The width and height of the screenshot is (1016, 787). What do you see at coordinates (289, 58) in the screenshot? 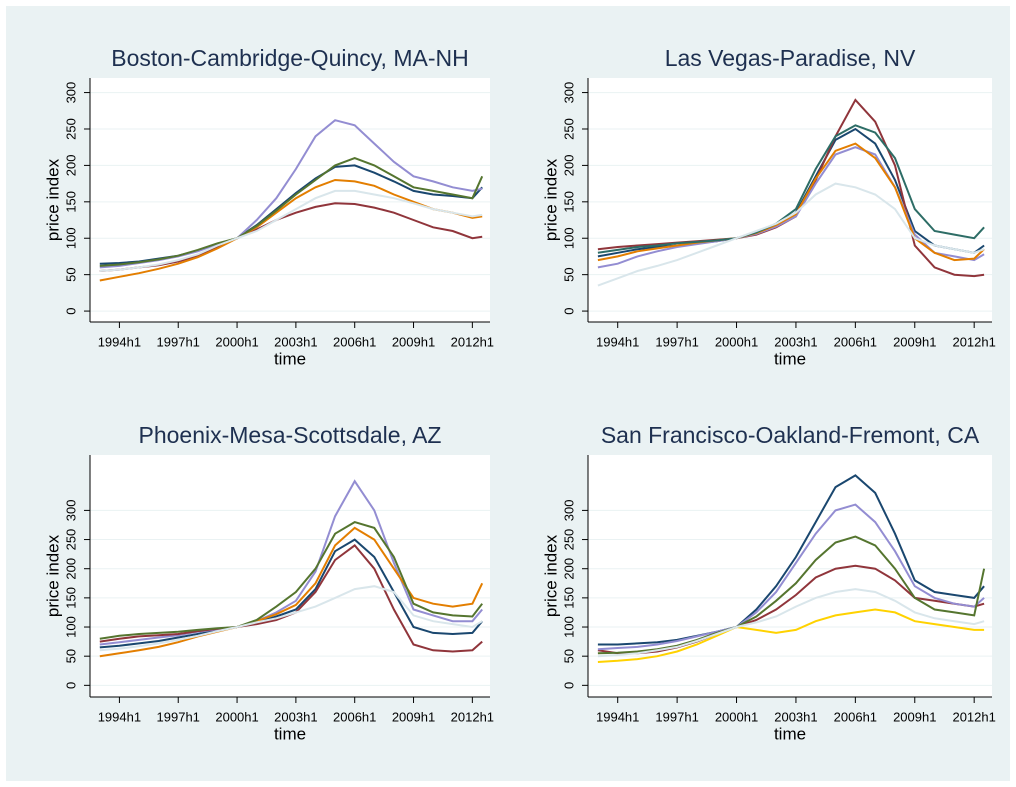
I see `chart-title: Boston-Cambridge-Quincy, MA-NH` at bounding box center [289, 58].